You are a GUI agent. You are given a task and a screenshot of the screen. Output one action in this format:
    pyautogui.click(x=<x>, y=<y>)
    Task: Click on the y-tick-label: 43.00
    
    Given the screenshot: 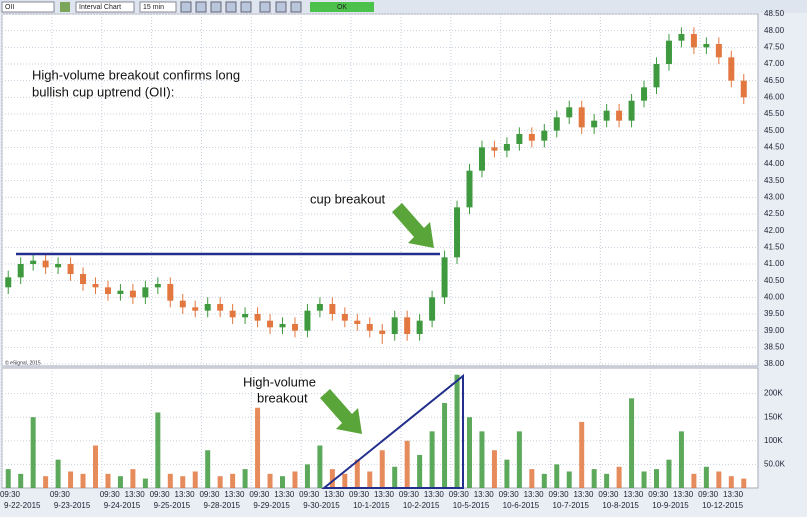 What is the action you would take?
    pyautogui.click(x=774, y=196)
    